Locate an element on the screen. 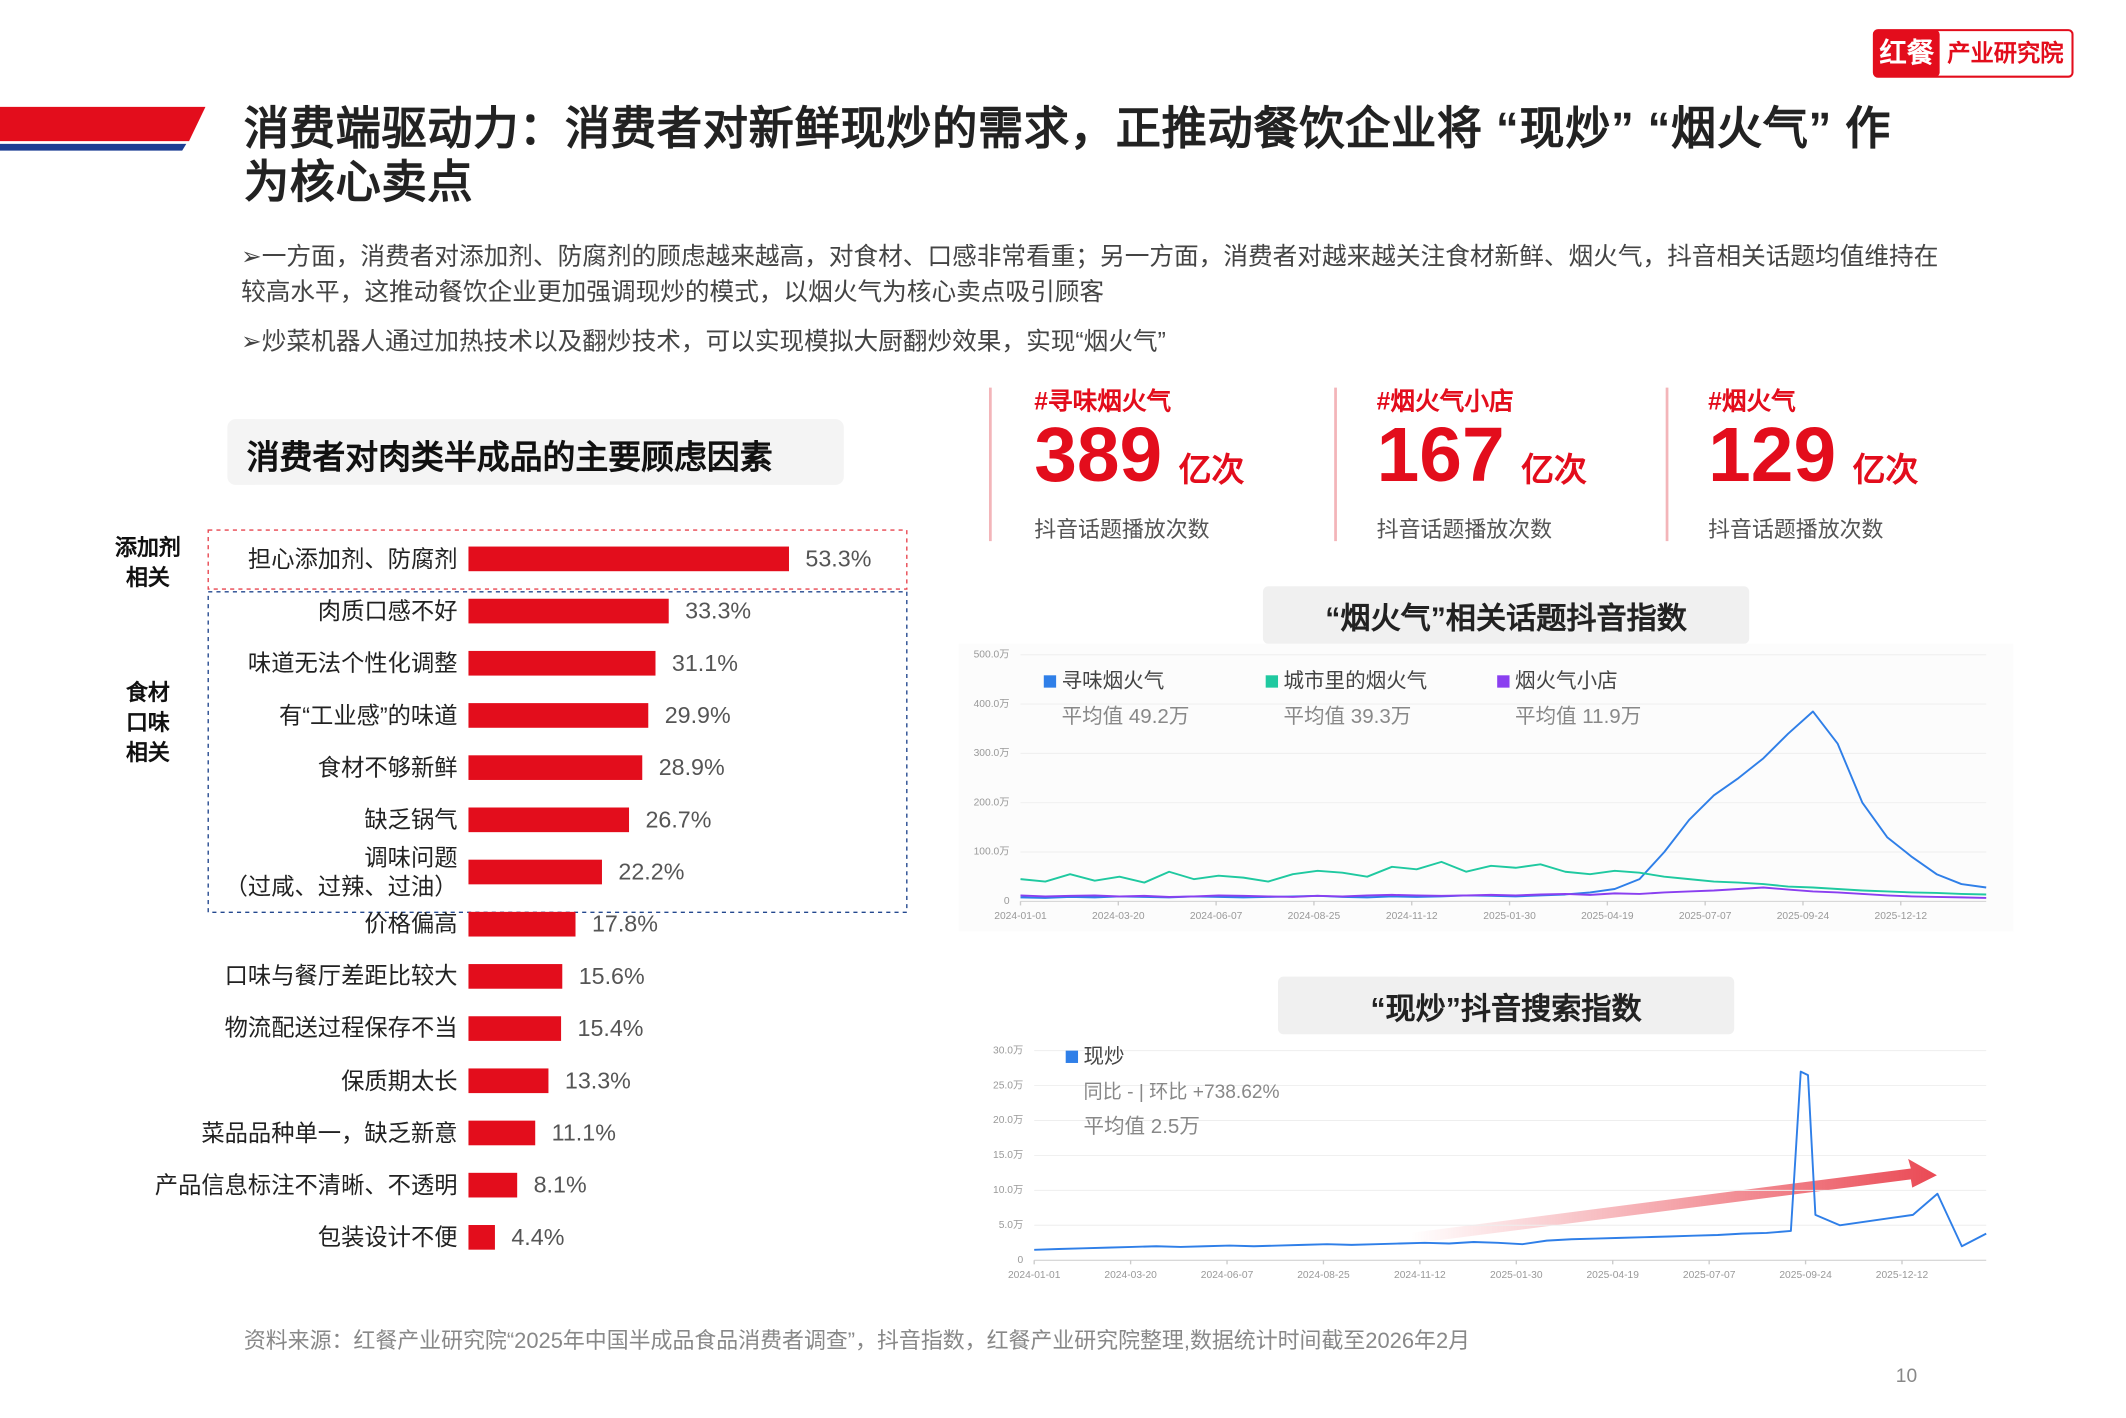 The width and height of the screenshot is (2126, 1418). chart-title: “烟火气”相关话题抖音指数 is located at coordinates (1506, 618).